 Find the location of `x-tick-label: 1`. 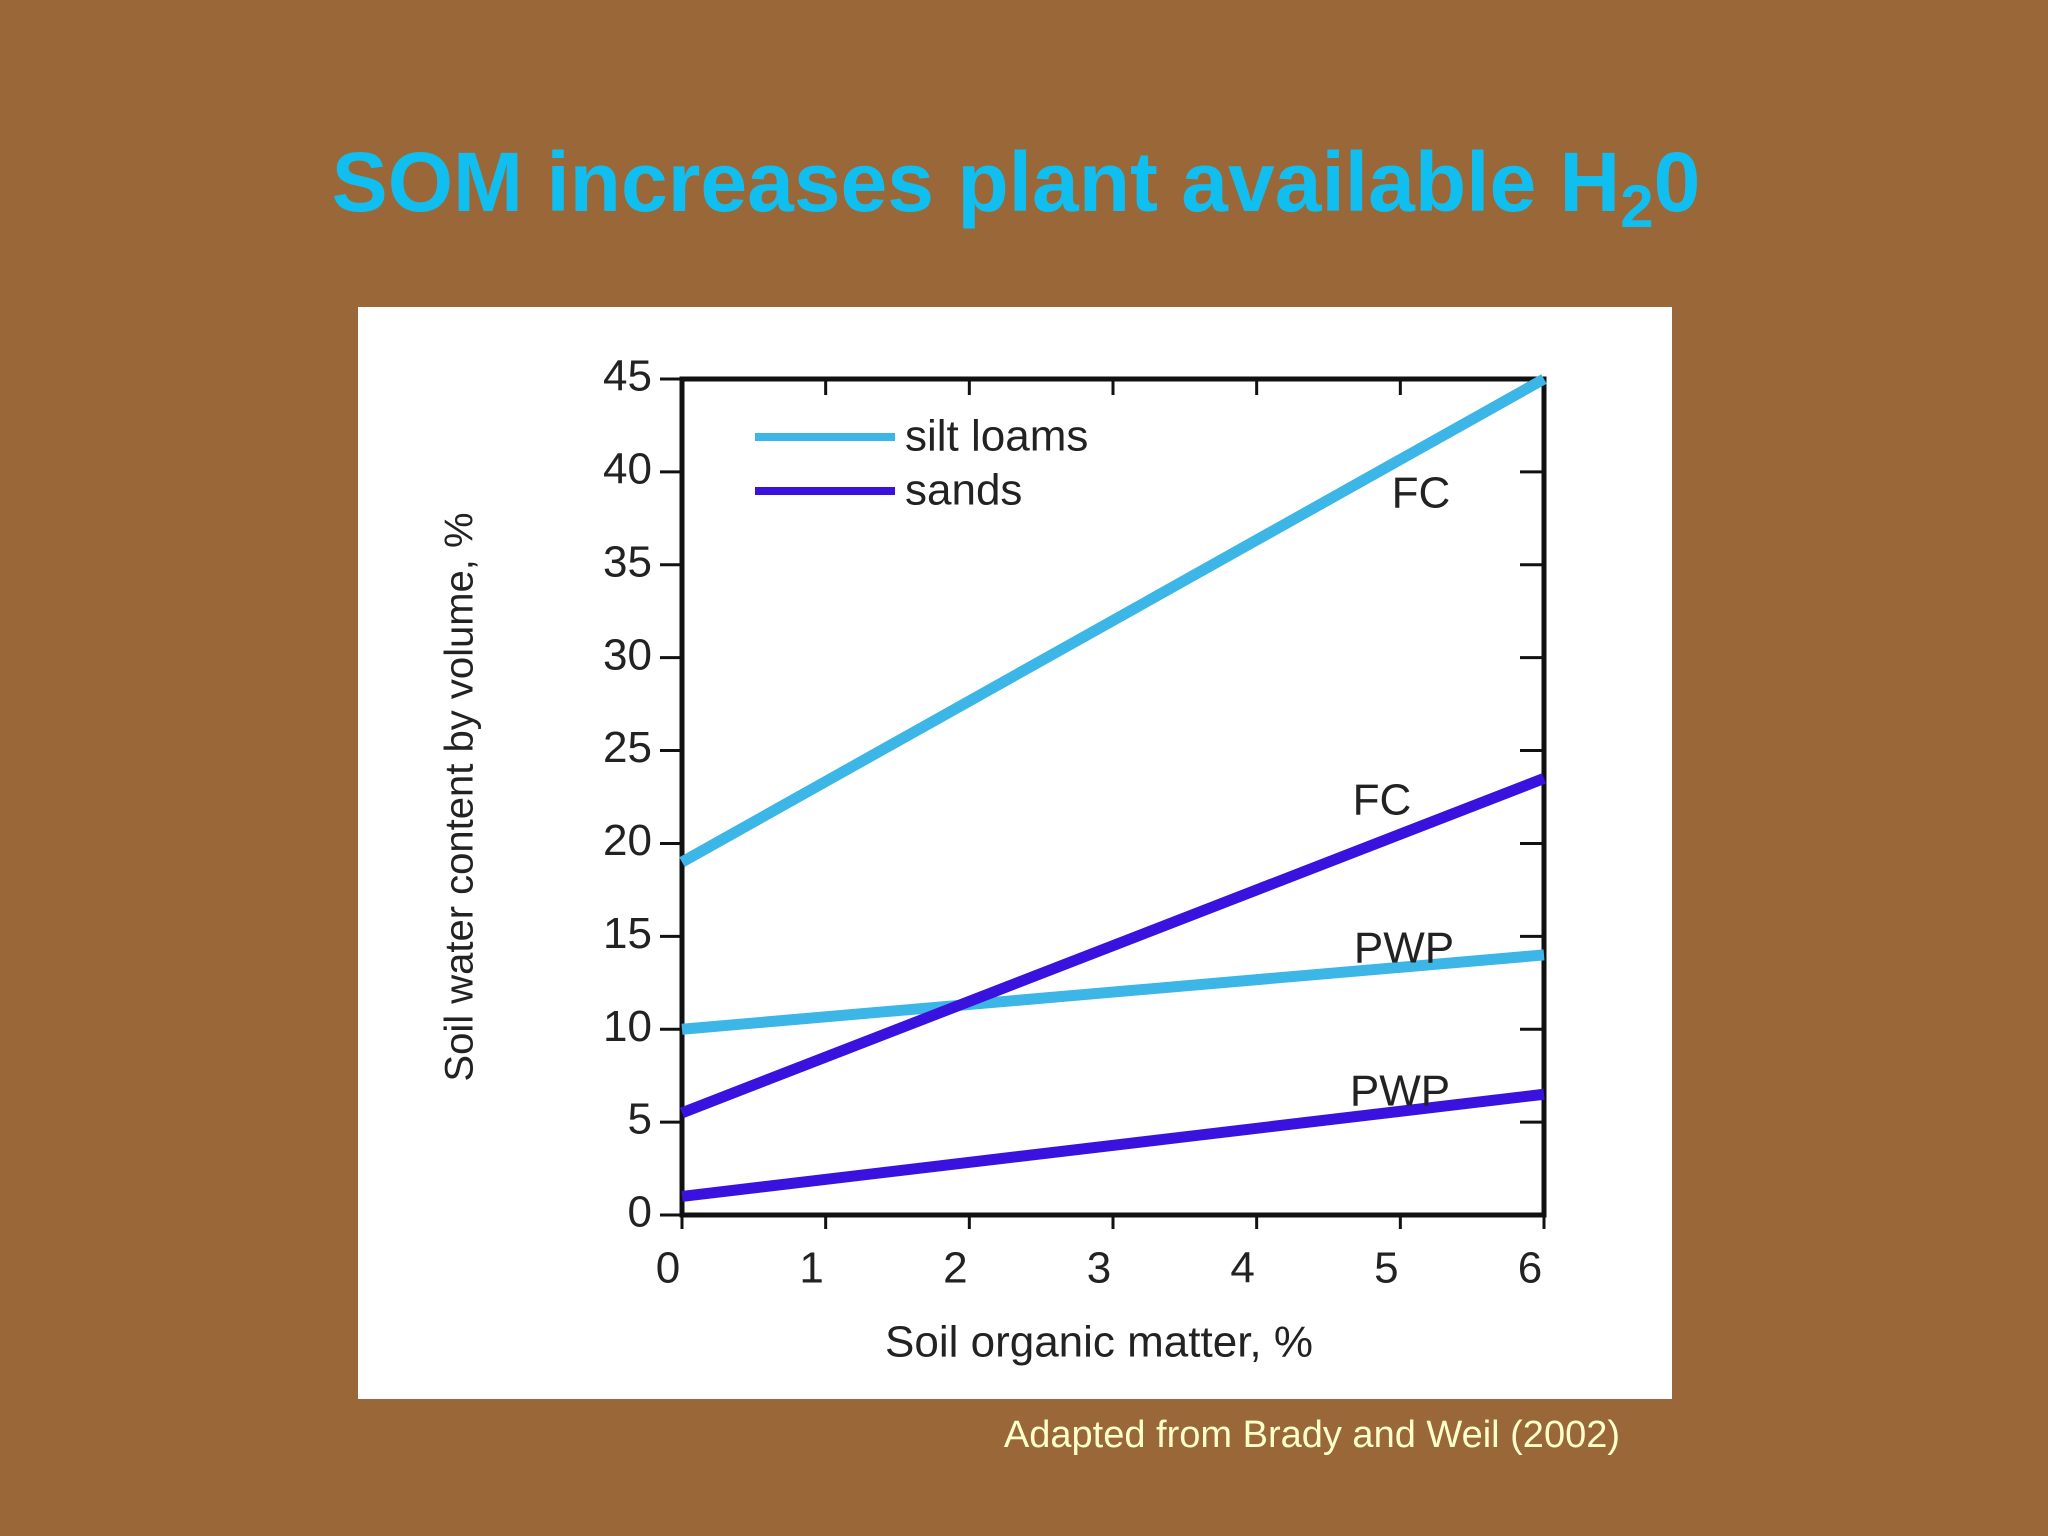

x-tick-label: 1 is located at coordinates (811, 1268).